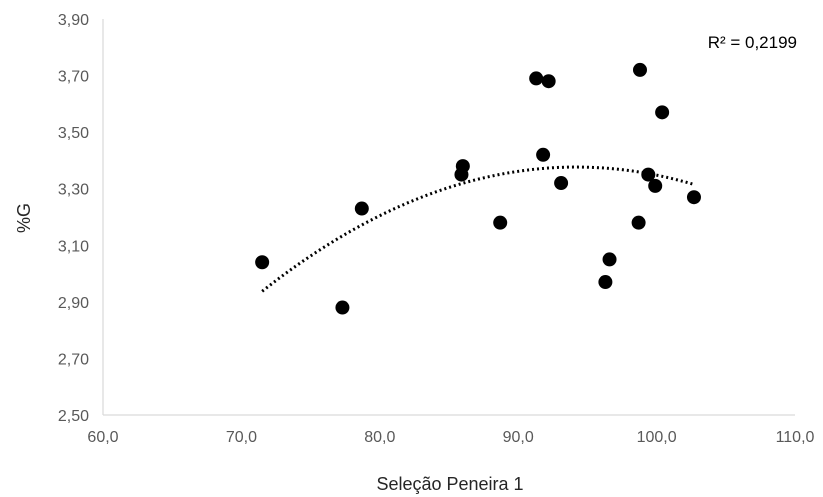 Image resolution: width=823 pixels, height=497 pixels. I want to click on y-tick-label: 2,50, so click(73, 416).